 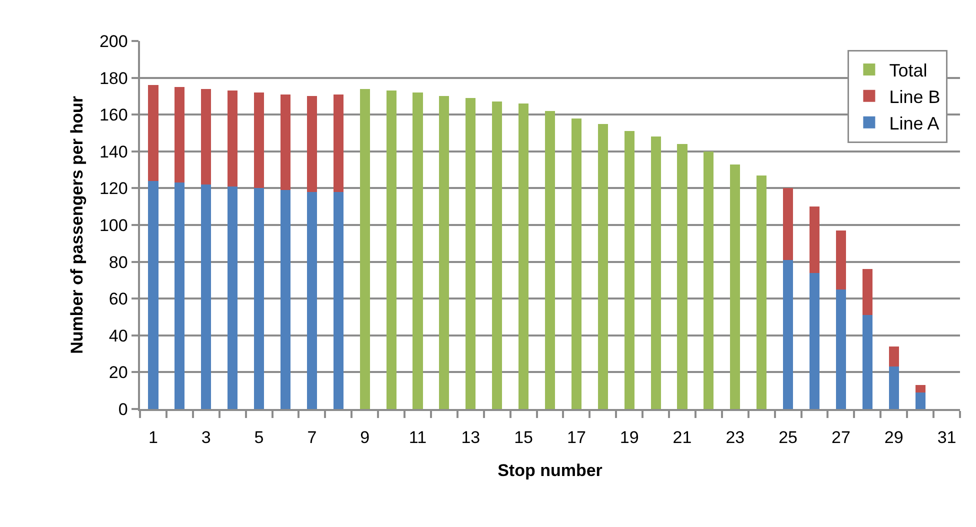 I want to click on x-tick-label: 11, so click(x=417, y=438).